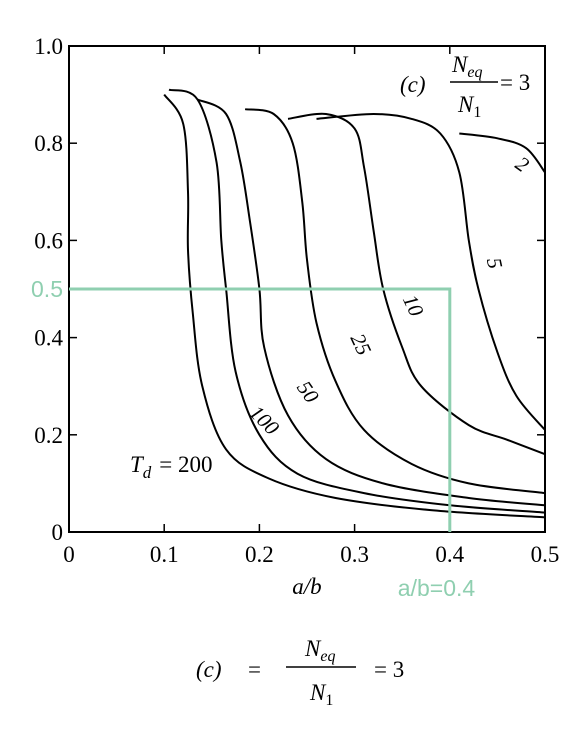  Describe the element at coordinates (329, 700) in the screenshot. I see `caption-den-sub: 1` at that location.